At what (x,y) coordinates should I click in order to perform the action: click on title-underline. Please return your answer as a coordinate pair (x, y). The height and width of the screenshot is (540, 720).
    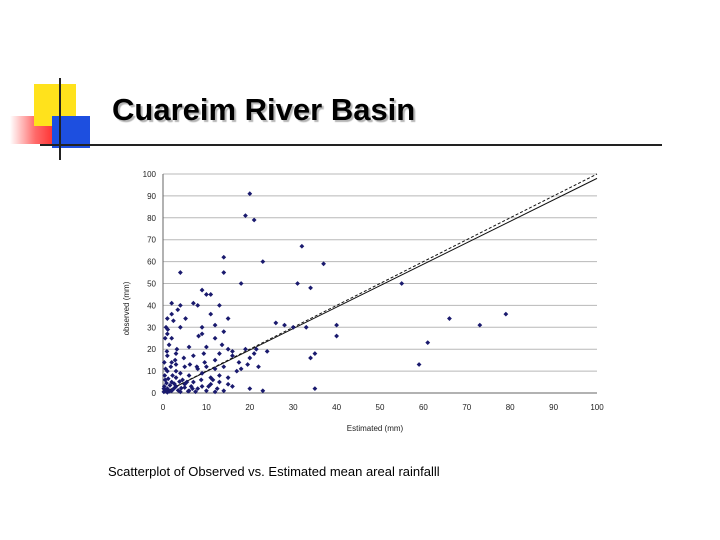
    Looking at the image, I should click on (351, 145).